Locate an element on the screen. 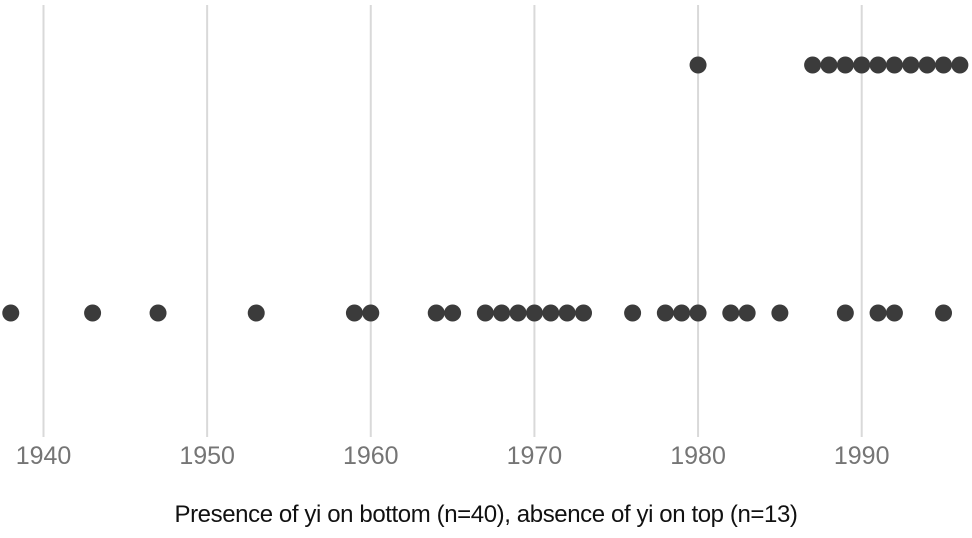 The image size is (972, 538). data-point-bottom-1968 is located at coordinates (502, 313).